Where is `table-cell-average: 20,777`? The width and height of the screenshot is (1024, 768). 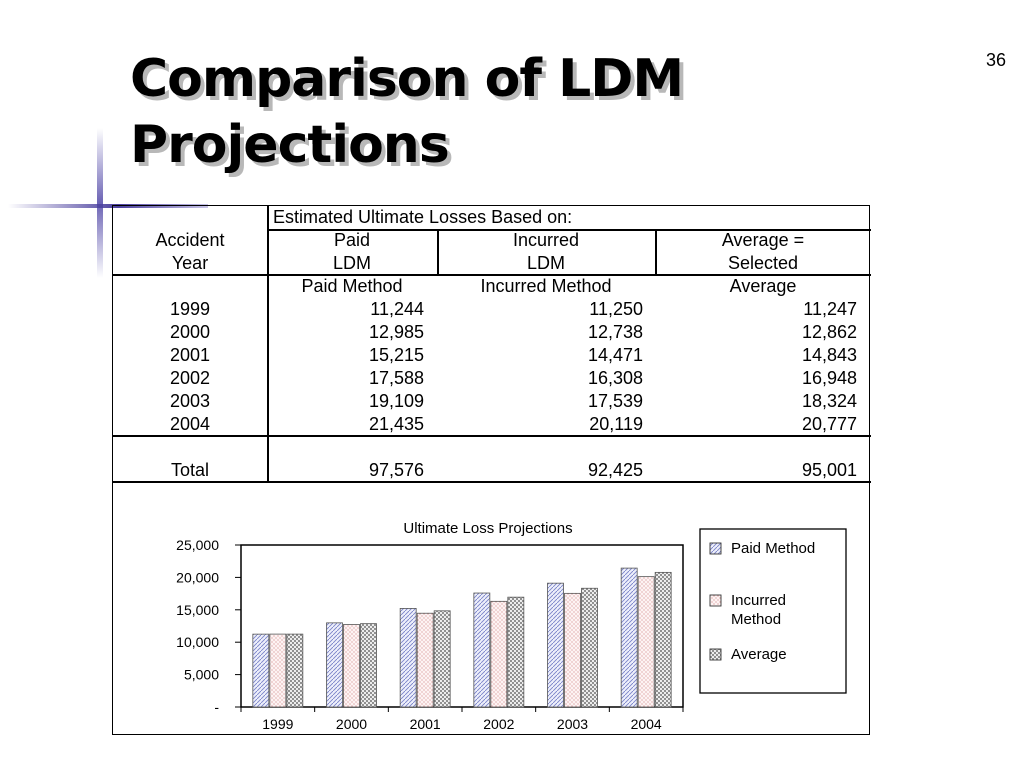
table-cell-average: 20,777 is located at coordinates (829, 424).